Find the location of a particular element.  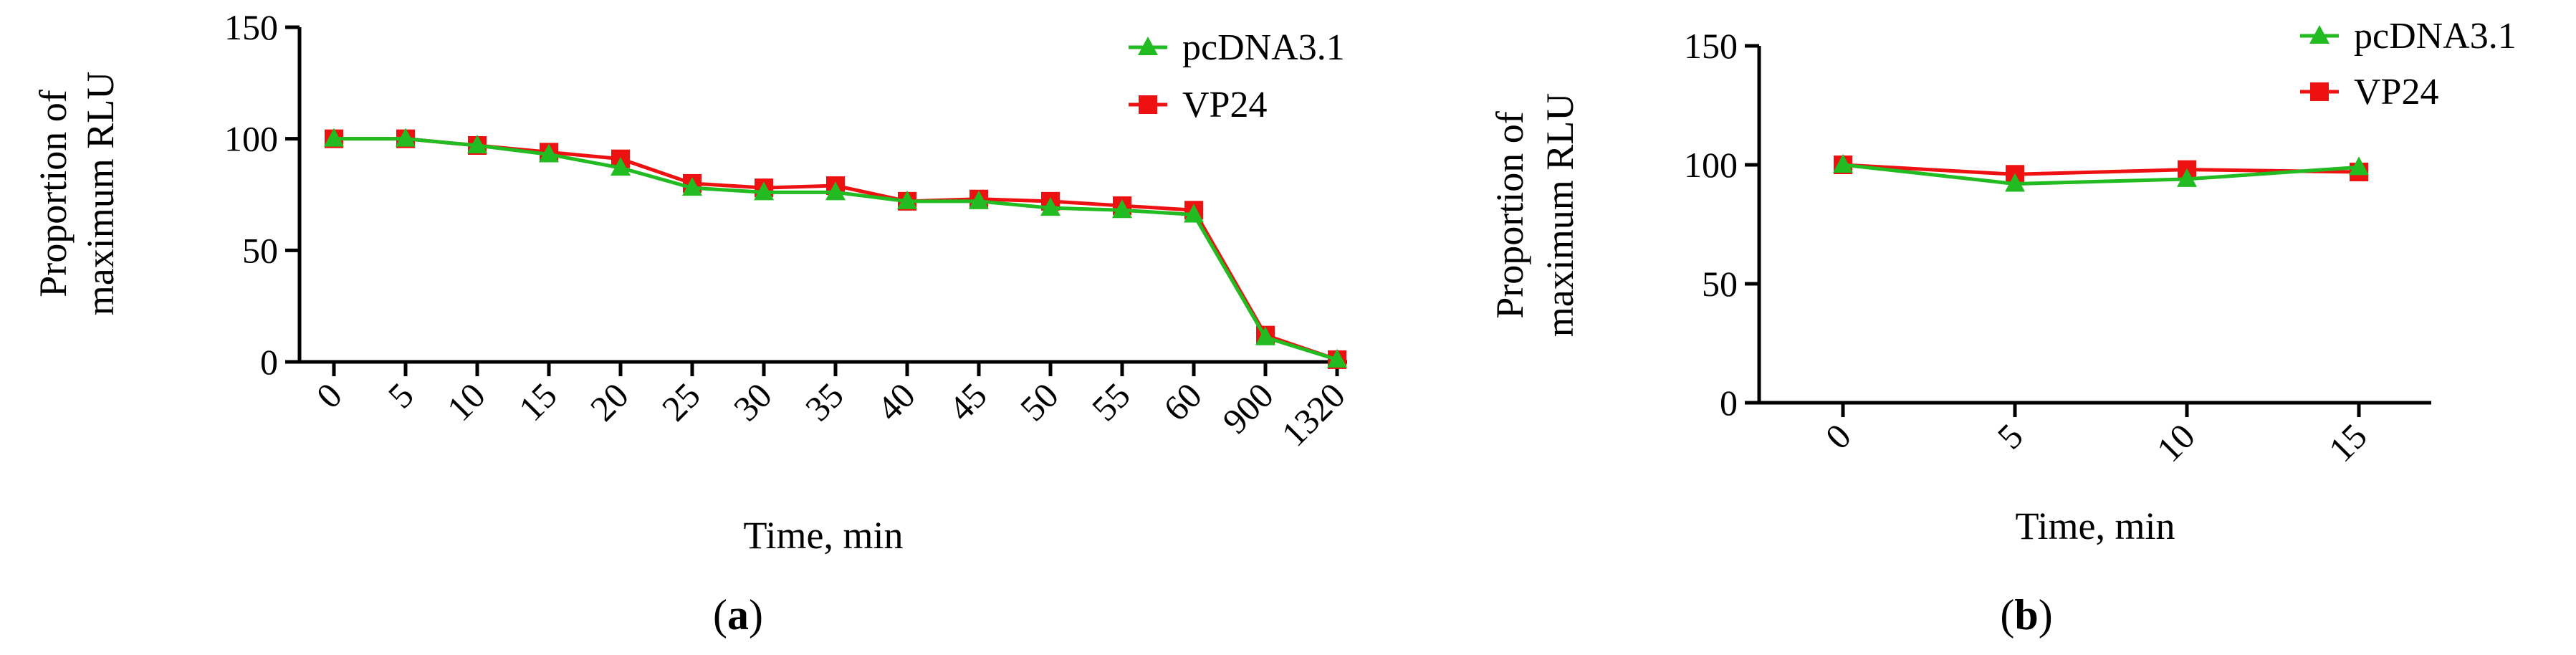

panel-label: (b) is located at coordinates (2026, 615).